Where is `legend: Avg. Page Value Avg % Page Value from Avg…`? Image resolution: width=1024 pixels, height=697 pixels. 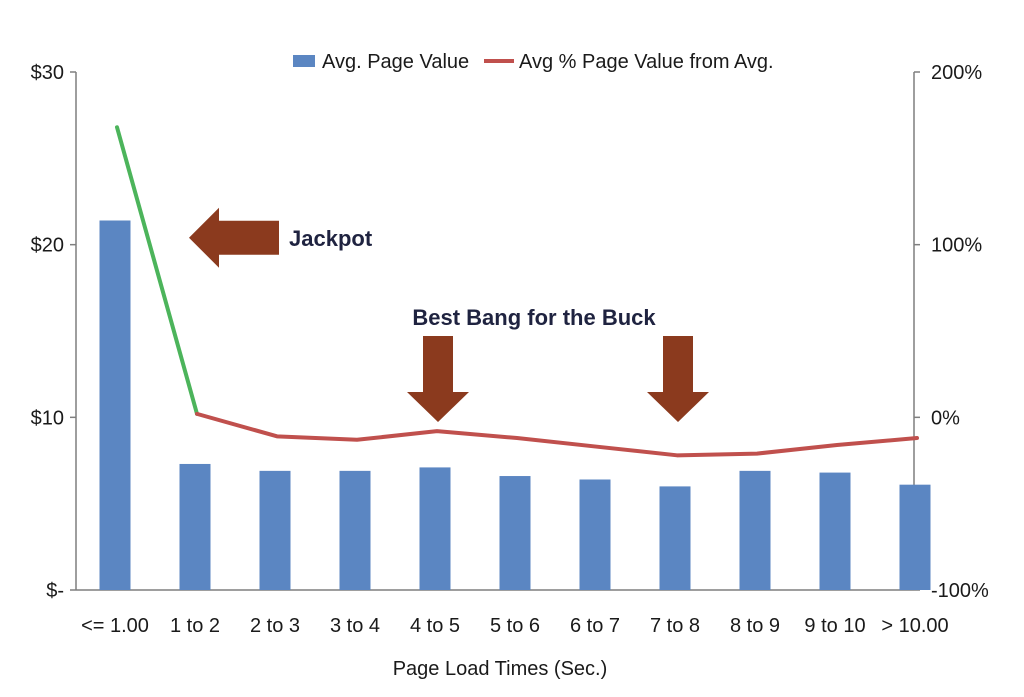 legend: Avg. Page Value Avg % Page Value from Avg… is located at coordinates (533, 62).